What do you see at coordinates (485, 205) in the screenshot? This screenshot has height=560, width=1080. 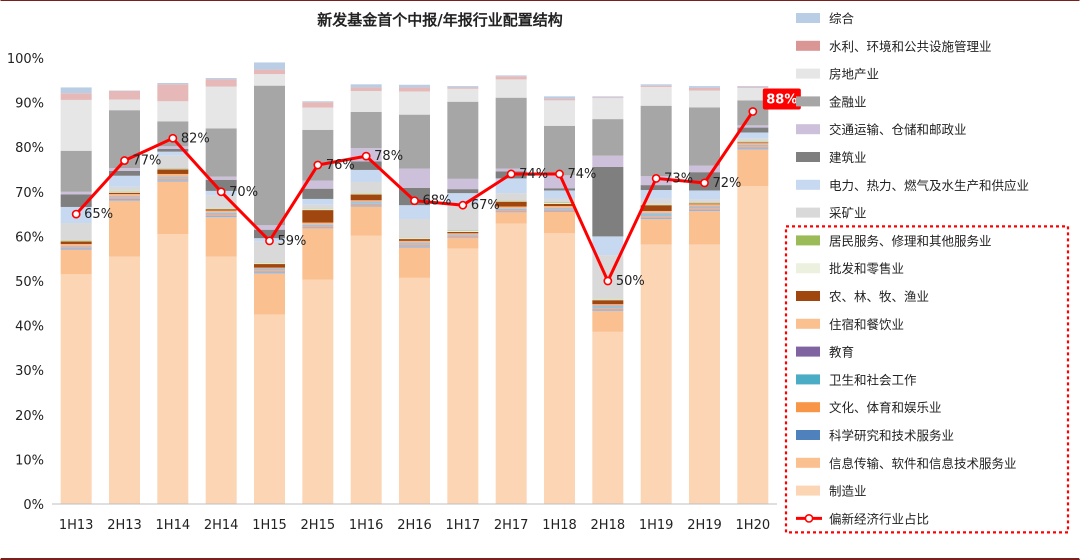 I see `line-point-label: 67%` at bounding box center [485, 205].